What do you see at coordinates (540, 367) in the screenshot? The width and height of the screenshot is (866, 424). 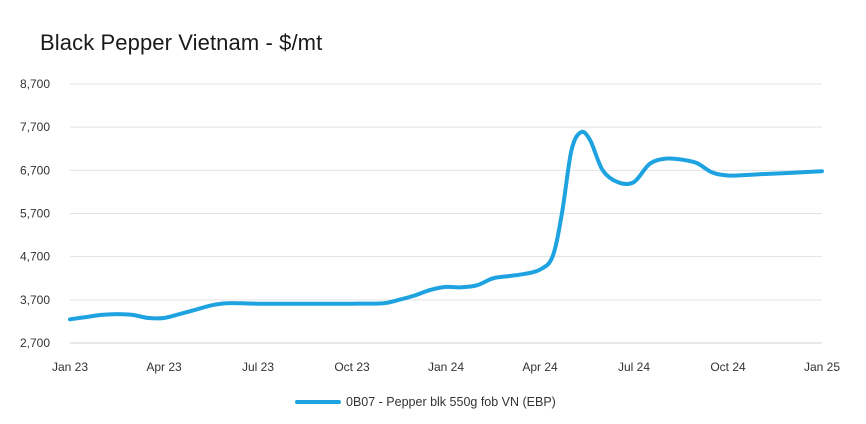 I see `x-tick-label: Apr 24` at bounding box center [540, 367].